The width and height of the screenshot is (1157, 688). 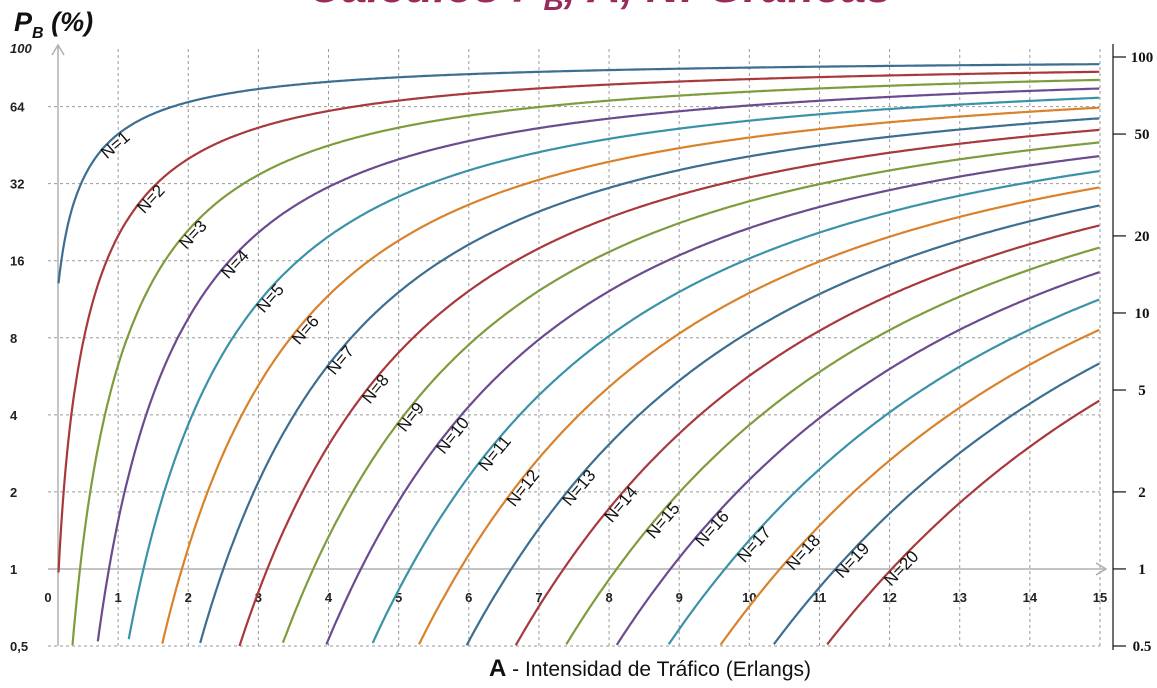 What do you see at coordinates (58, 49) in the screenshot?
I see `y-axis-arrow` at bounding box center [58, 49].